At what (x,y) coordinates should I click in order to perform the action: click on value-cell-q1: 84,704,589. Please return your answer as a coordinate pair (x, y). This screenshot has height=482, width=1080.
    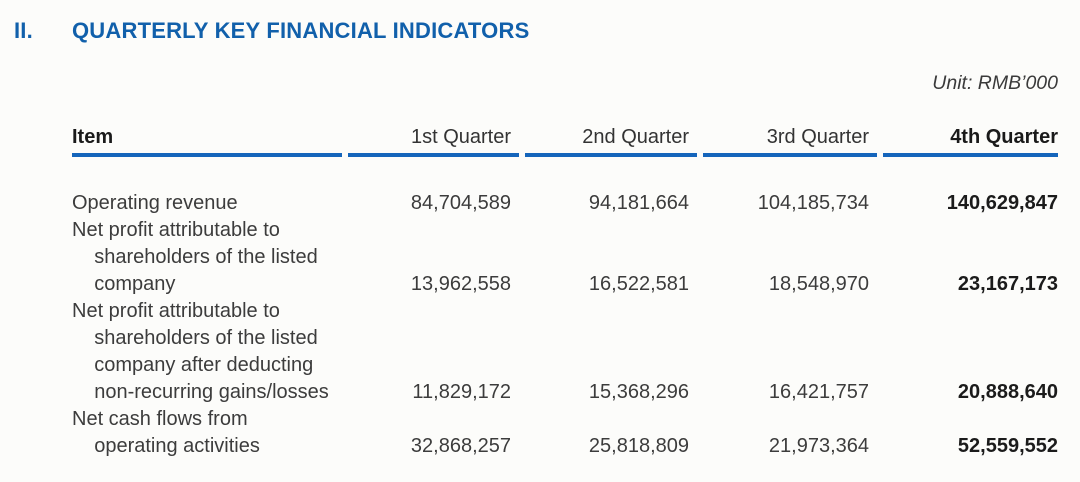
    Looking at the image, I should click on (460, 203).